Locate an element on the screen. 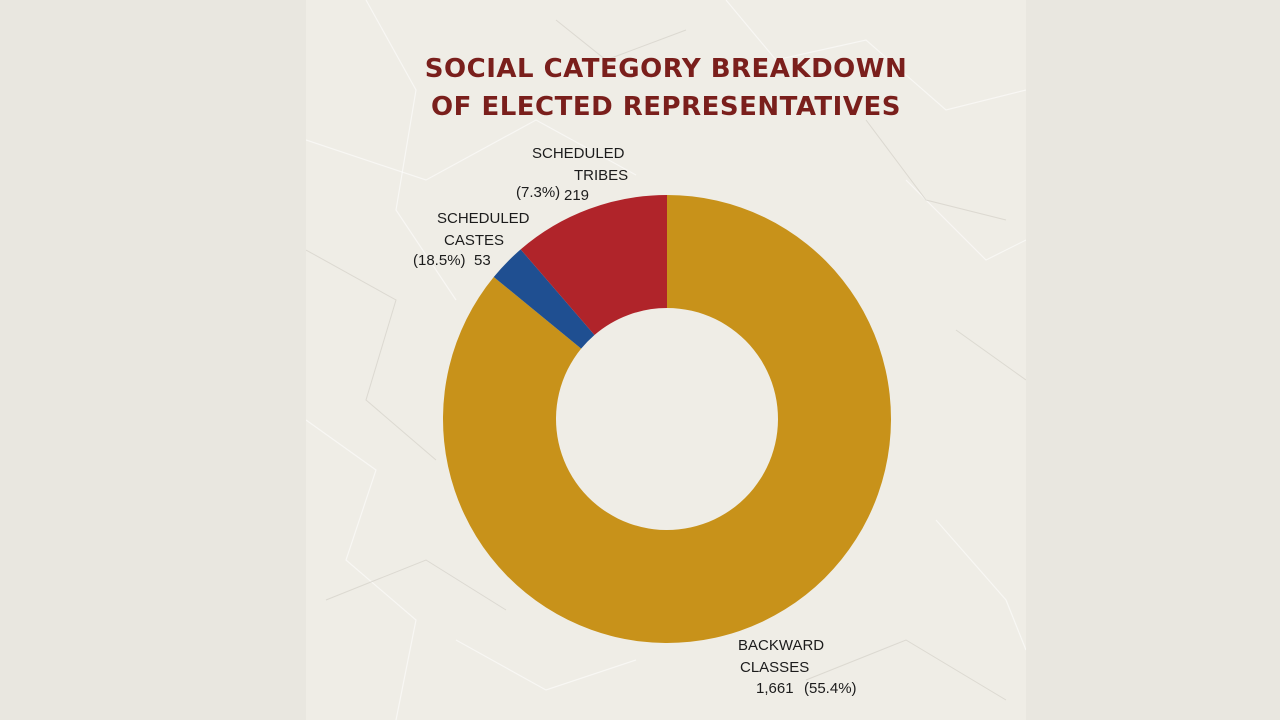  scheduled-castes-value: 53 is located at coordinates (482, 260).